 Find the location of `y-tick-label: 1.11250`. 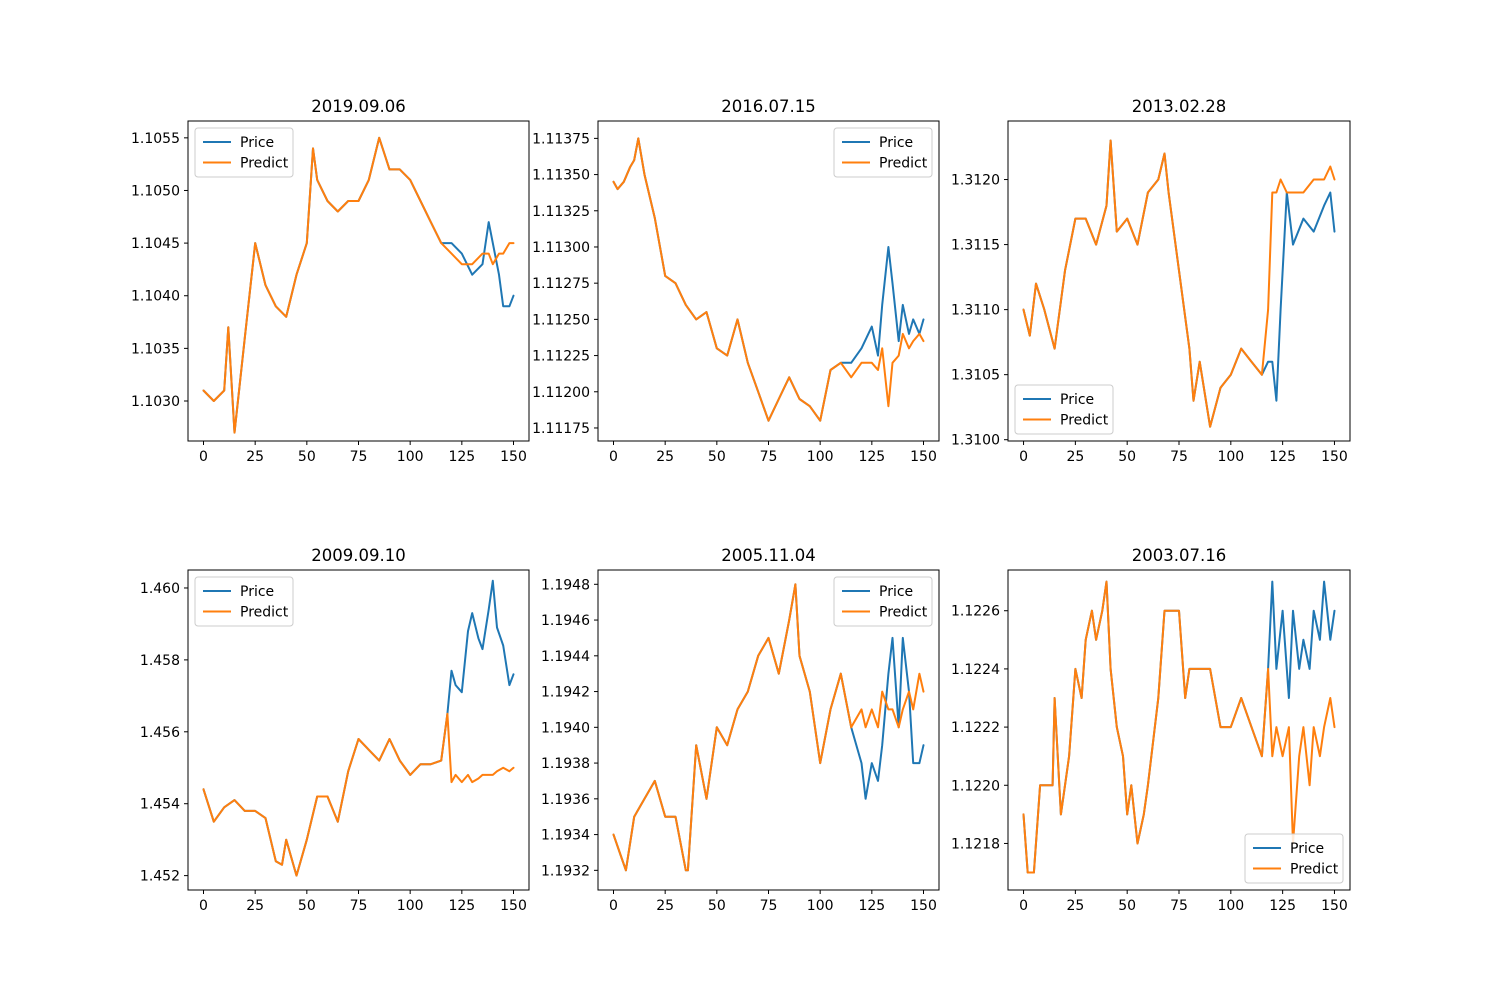

y-tick-label: 1.11250 is located at coordinates (561, 320).